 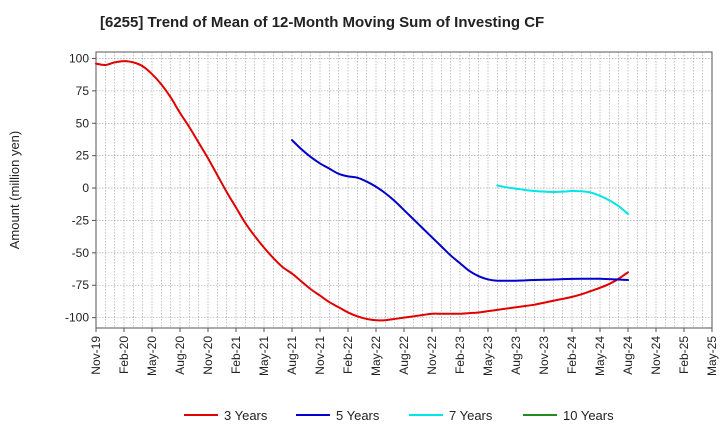 What do you see at coordinates (264, 356) in the screenshot?
I see `x-tick-label: May-21` at bounding box center [264, 356].